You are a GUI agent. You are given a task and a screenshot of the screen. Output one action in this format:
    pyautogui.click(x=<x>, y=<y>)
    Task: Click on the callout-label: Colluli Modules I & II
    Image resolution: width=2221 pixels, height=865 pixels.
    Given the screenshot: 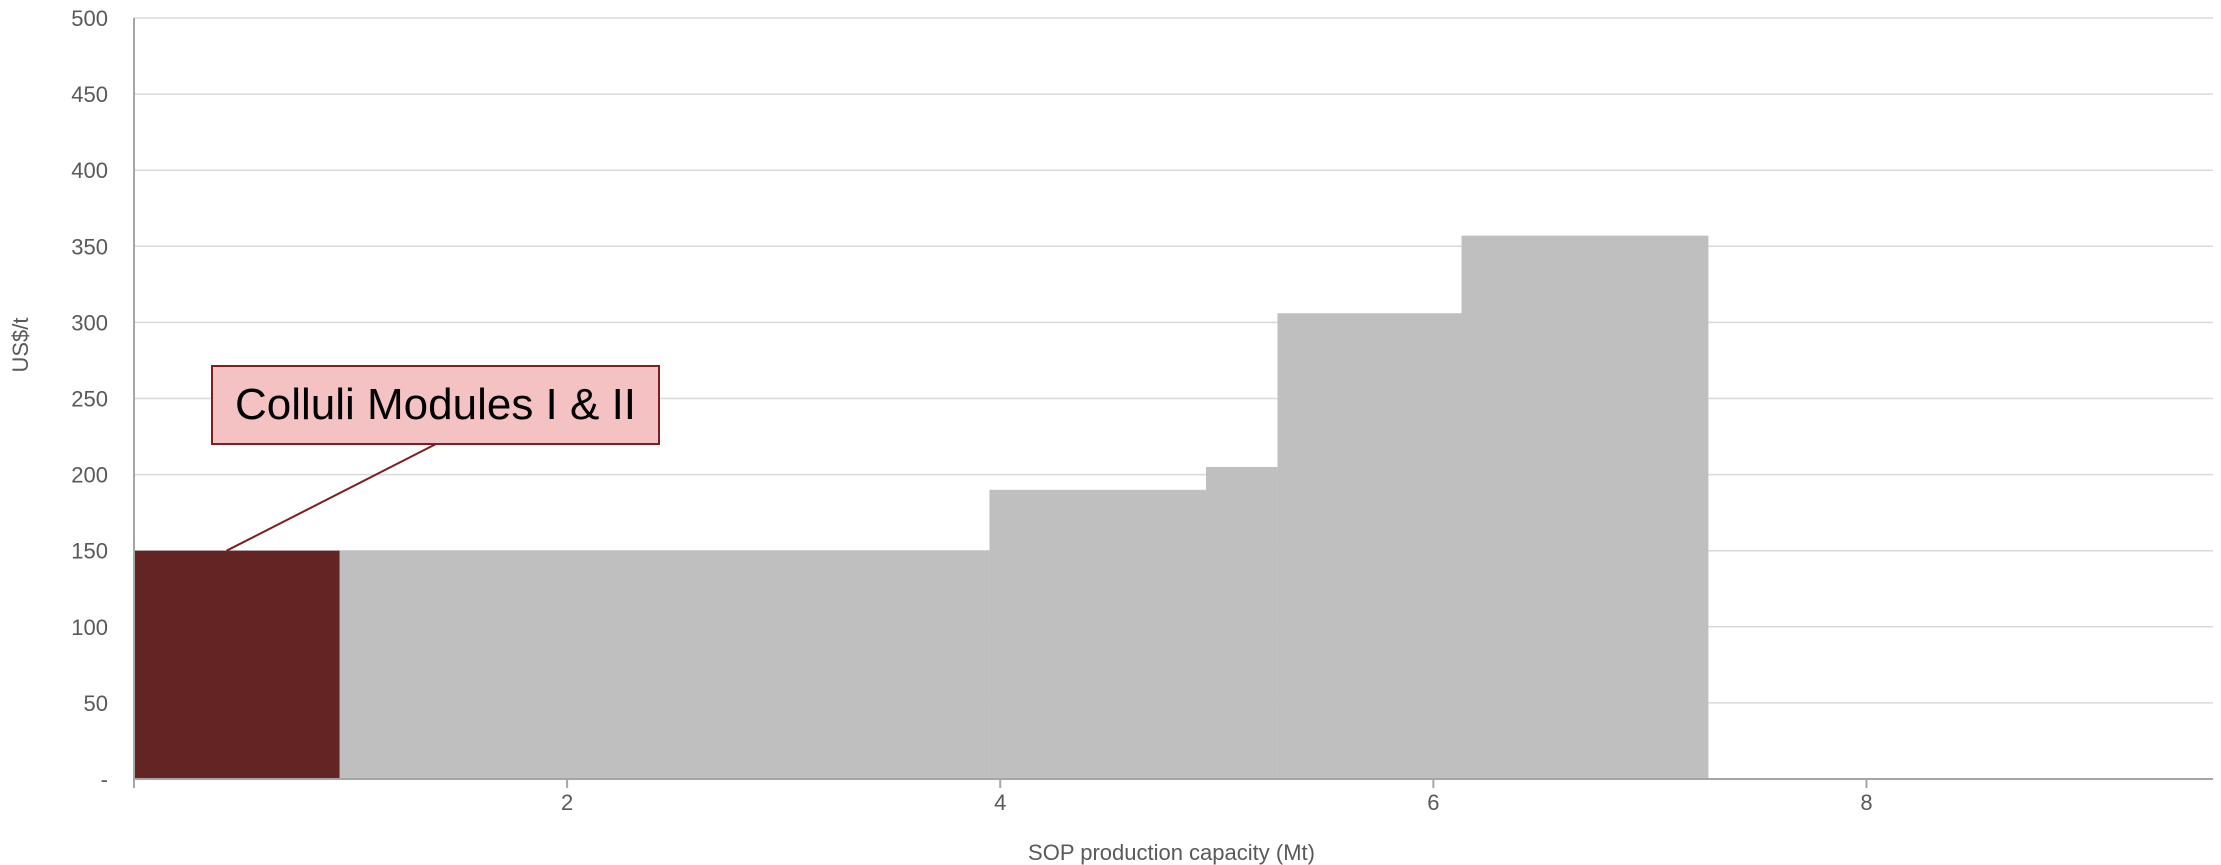 What is the action you would take?
    pyautogui.click(x=435, y=404)
    